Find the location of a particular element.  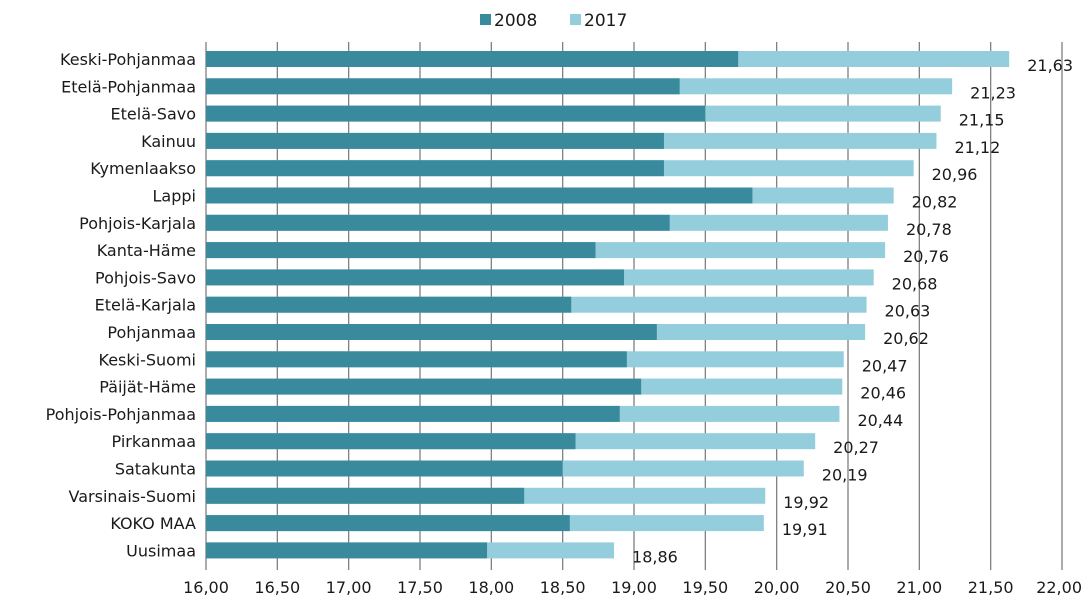

category-label: Kanta-Häme is located at coordinates (146, 250).